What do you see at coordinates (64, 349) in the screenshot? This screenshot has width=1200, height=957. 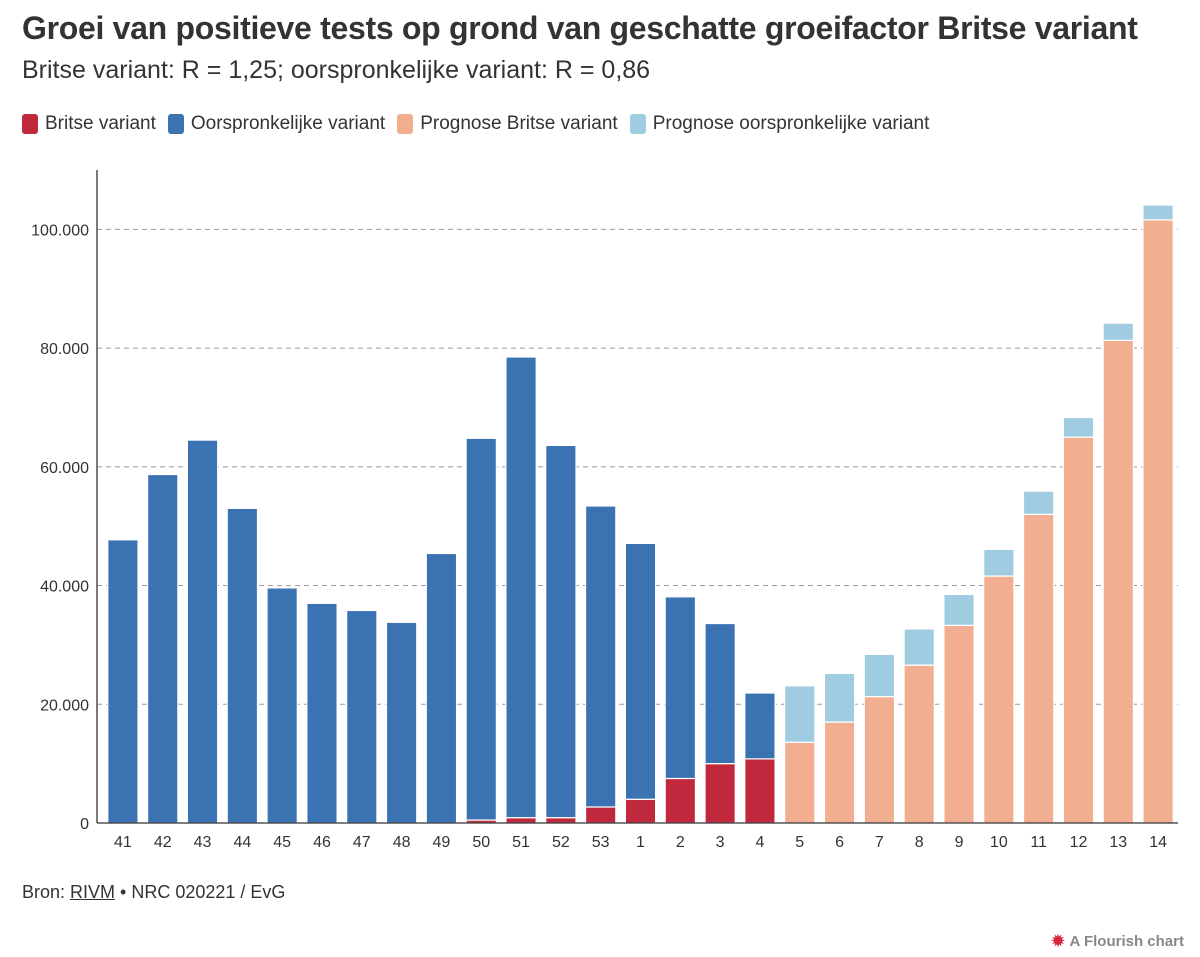 I see `y-tick-label: 80.000` at bounding box center [64, 349].